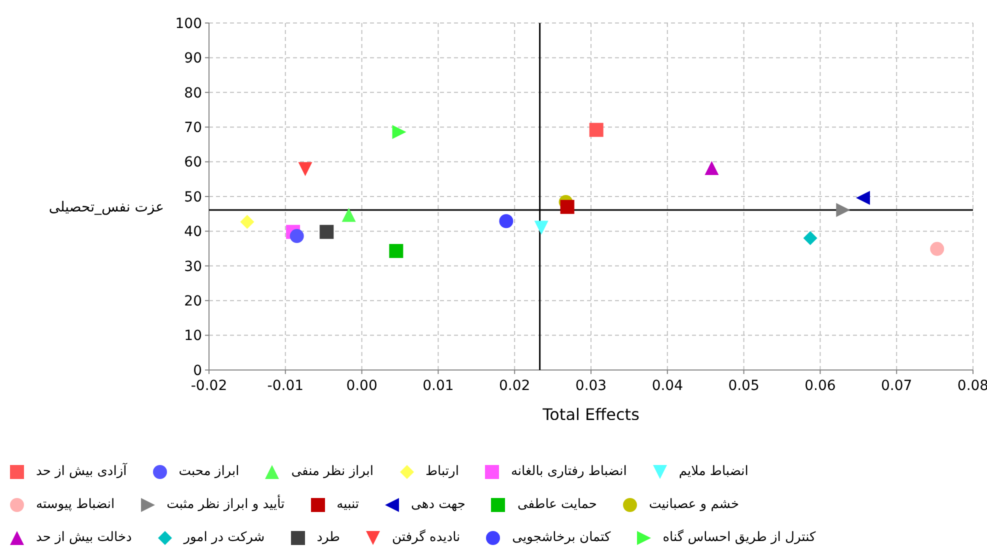 The width and height of the screenshot is (987, 554). I want to click on y-tick-label: 30, so click(193, 266).